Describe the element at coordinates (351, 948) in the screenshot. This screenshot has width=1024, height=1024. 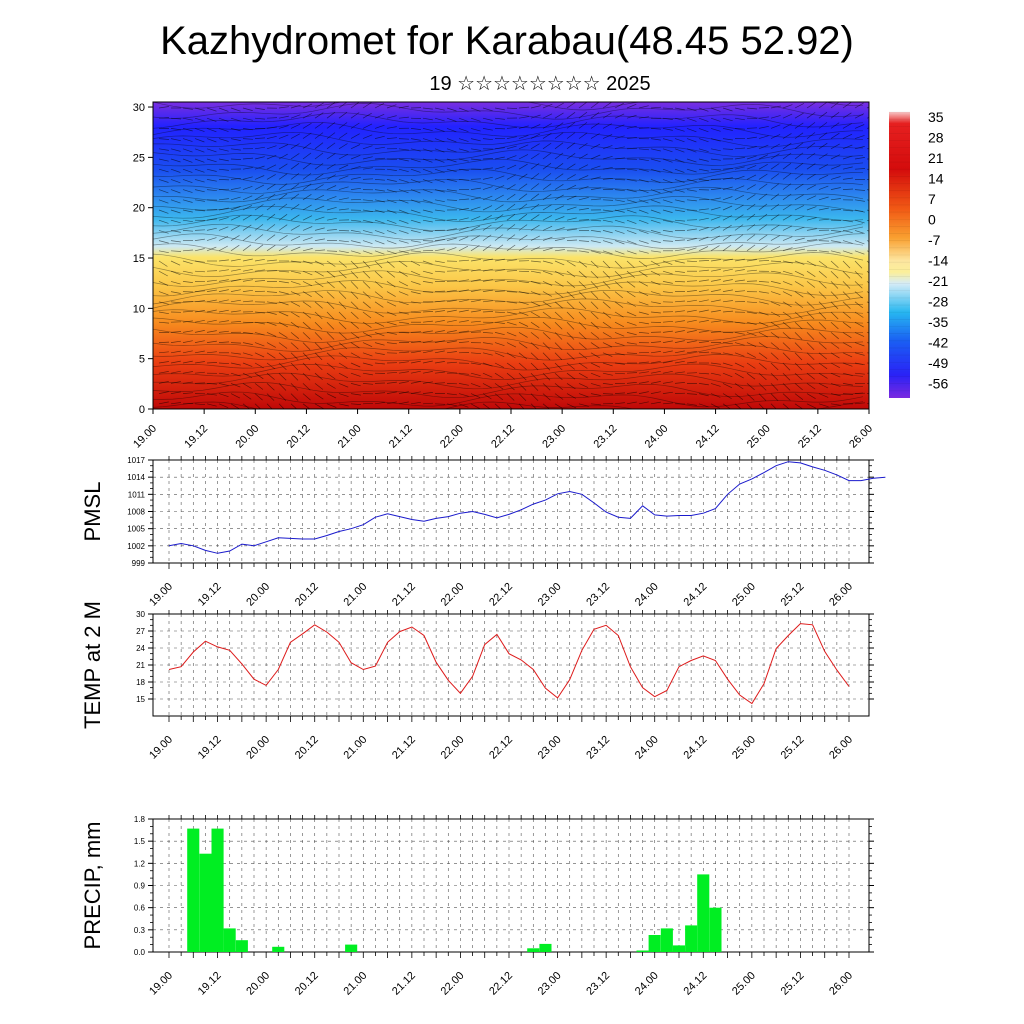
I see `precip-bar` at that location.